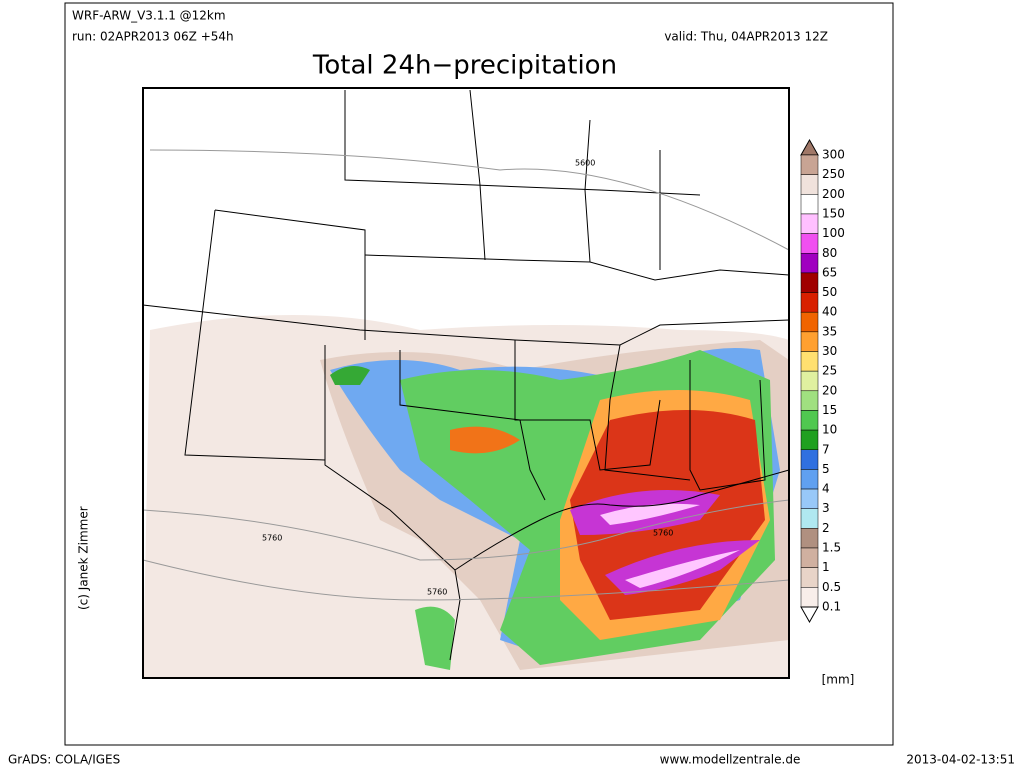  Describe the element at coordinates (826, 508) in the screenshot. I see `colorbar-label: 3` at that location.